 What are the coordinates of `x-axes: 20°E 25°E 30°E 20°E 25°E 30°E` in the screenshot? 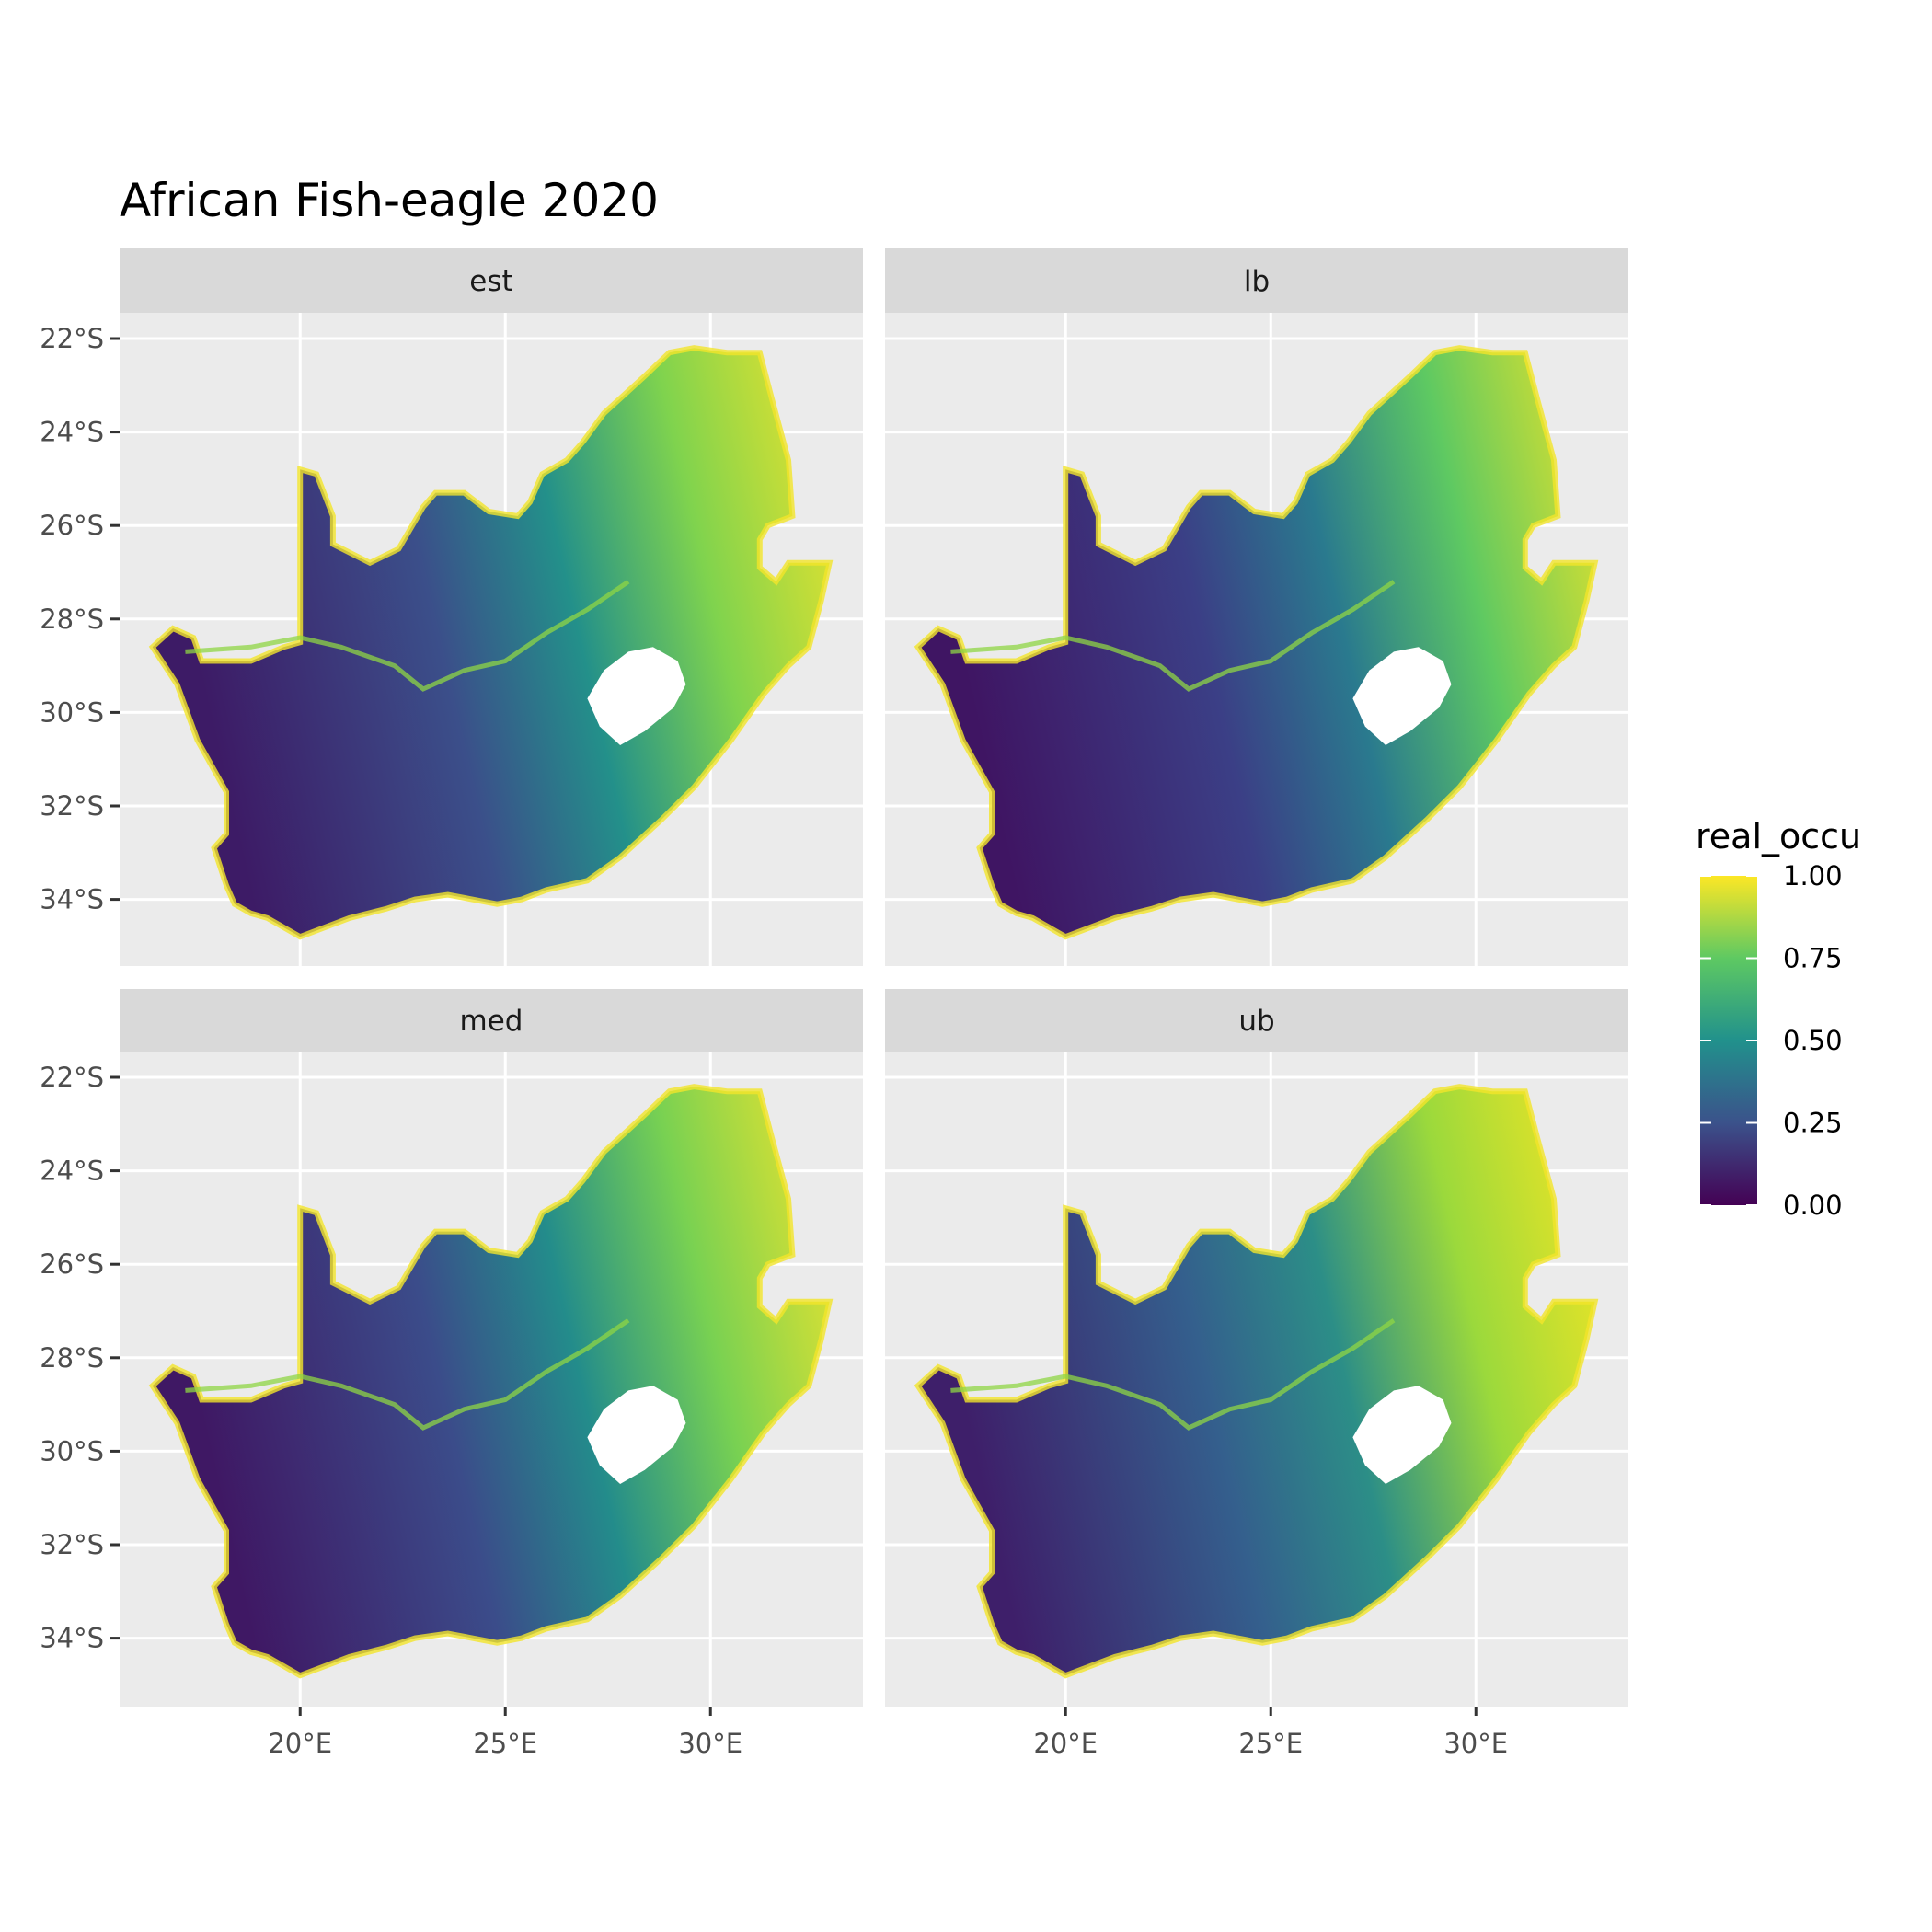 It's located at (888, 1733).